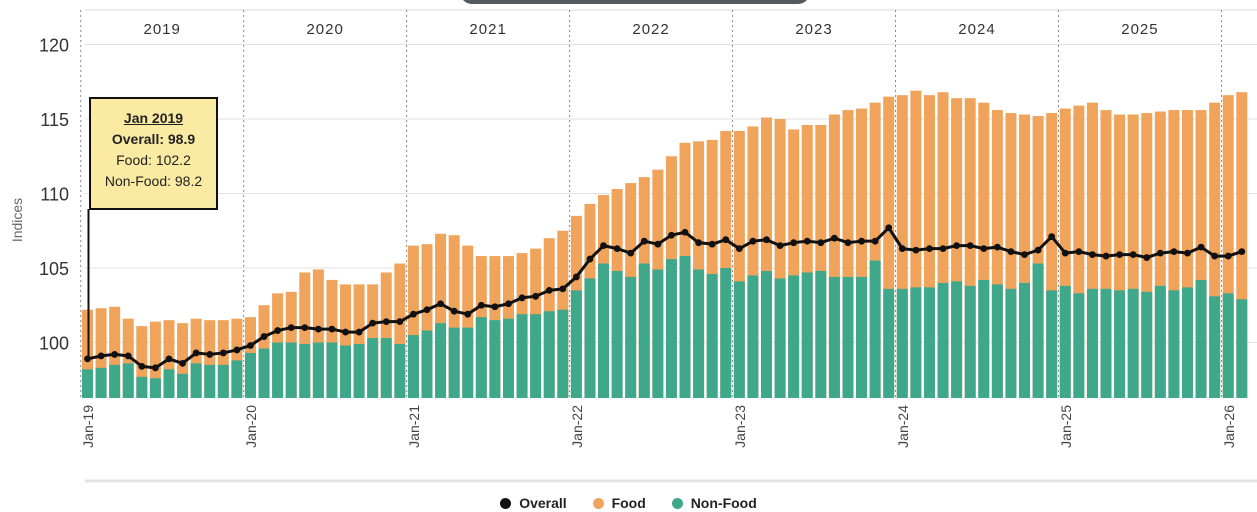 The width and height of the screenshot is (1257, 512). I want to click on x-tick-label: Jan-25, so click(1066, 426).